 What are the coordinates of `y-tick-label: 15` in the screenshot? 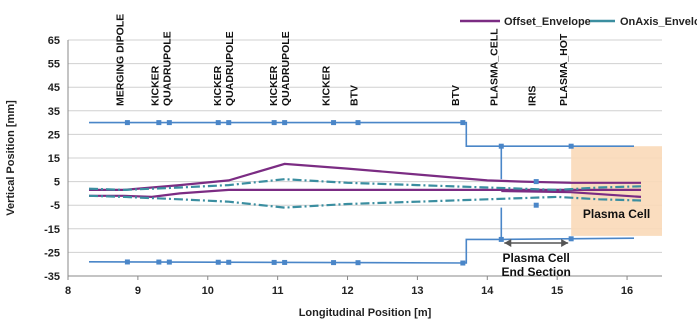 It's located at (54, 159).